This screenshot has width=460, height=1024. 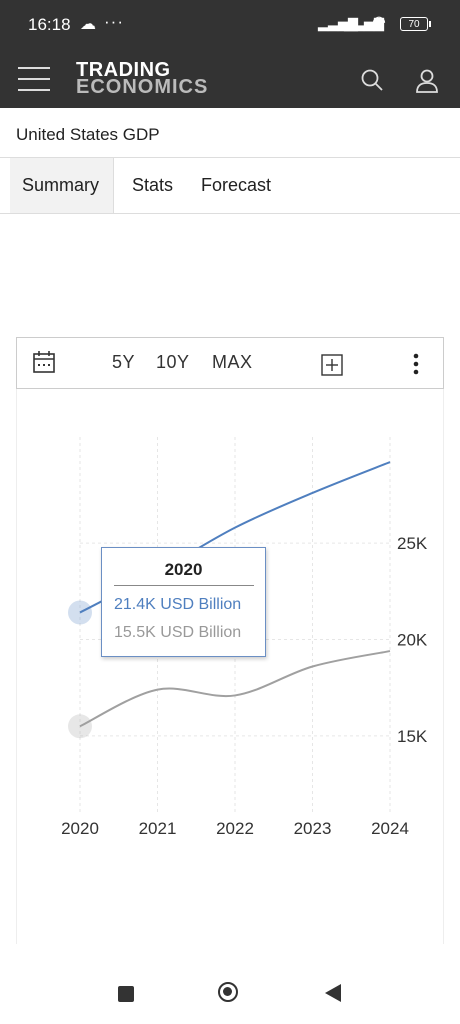 I want to click on tab-stats: Stats, so click(x=153, y=185).